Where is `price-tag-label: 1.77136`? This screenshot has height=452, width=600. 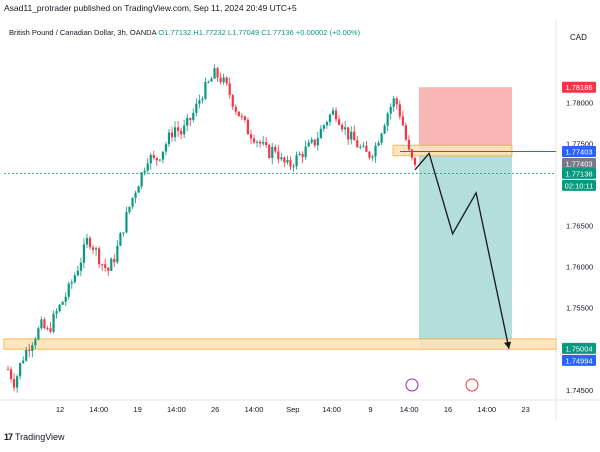
price-tag-label: 1.77136 is located at coordinates (578, 173).